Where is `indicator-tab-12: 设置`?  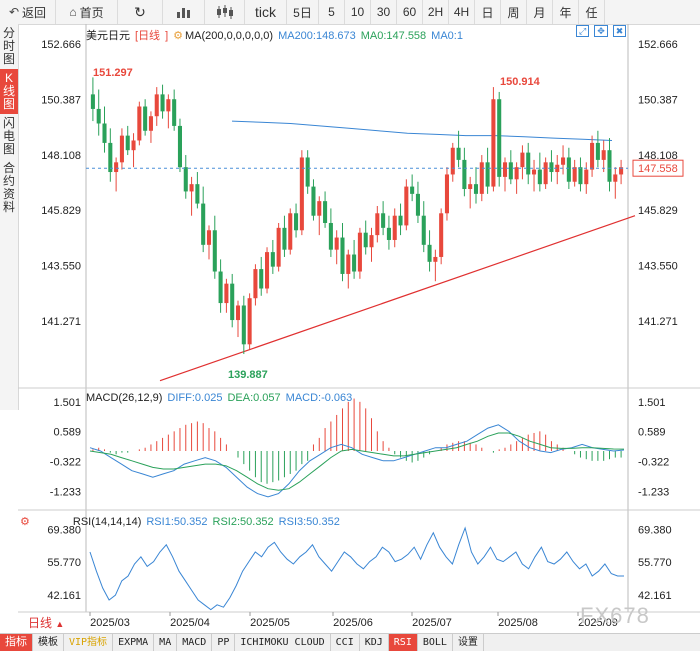
indicator-tab-12: 设置 is located at coordinates (468, 642).